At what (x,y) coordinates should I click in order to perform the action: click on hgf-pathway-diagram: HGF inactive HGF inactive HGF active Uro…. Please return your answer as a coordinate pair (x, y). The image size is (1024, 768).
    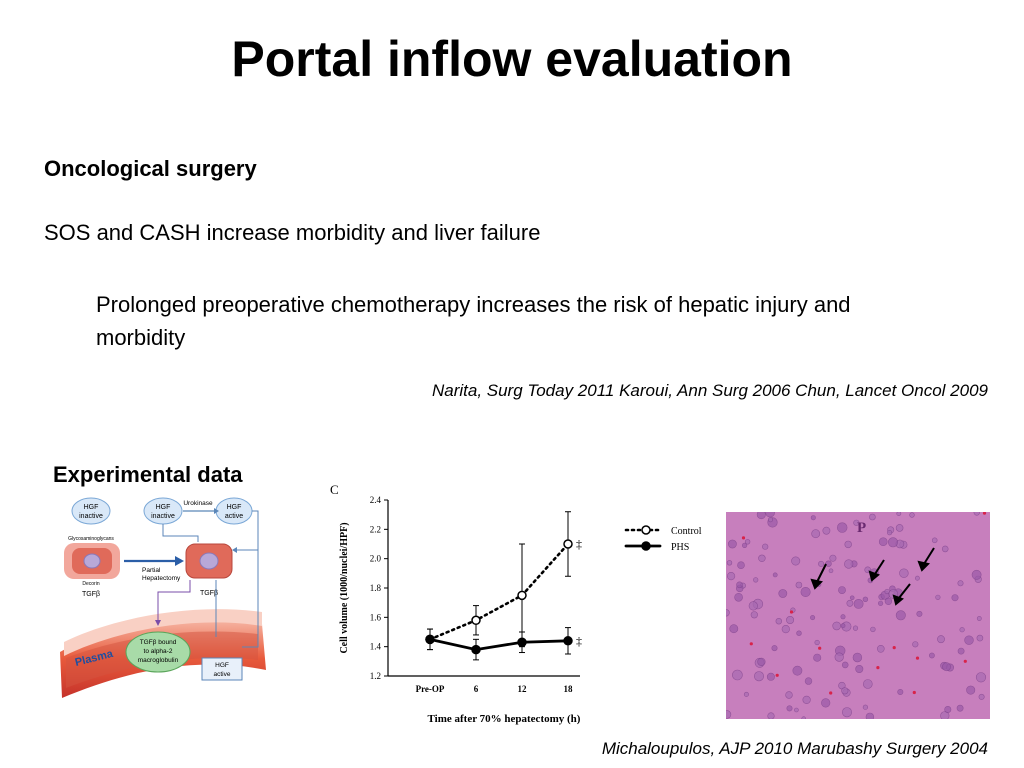
    Looking at the image, I should click on (163, 597).